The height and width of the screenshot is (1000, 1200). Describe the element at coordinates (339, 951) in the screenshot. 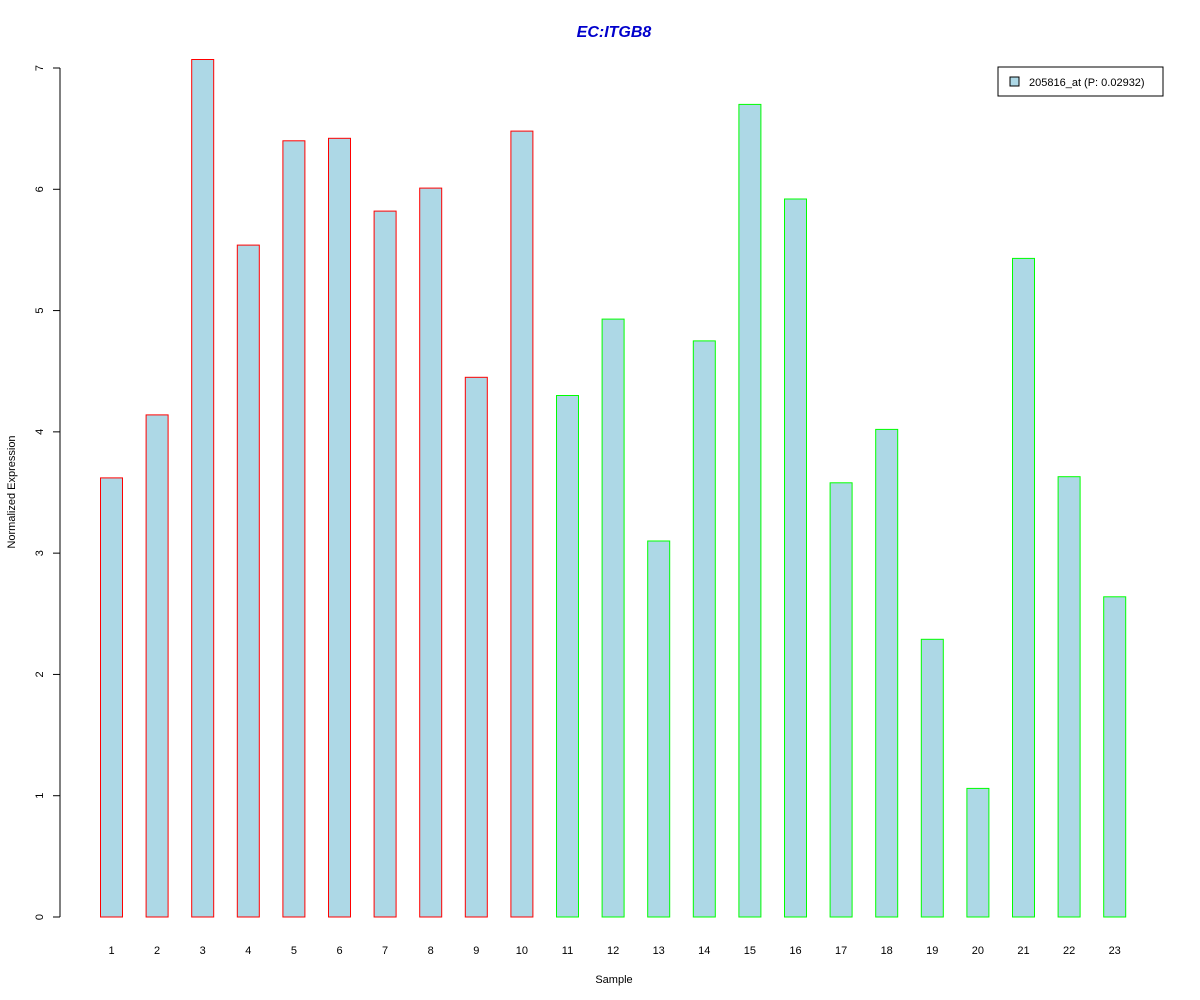

I see `x-tick-label: 6` at that location.